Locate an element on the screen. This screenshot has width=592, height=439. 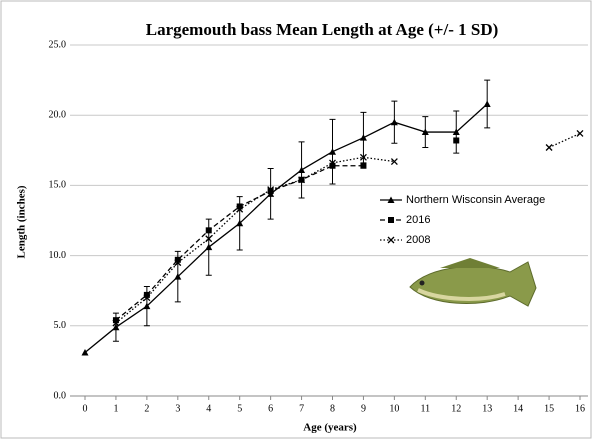
x-tick-label: 4 is located at coordinates (208, 408).